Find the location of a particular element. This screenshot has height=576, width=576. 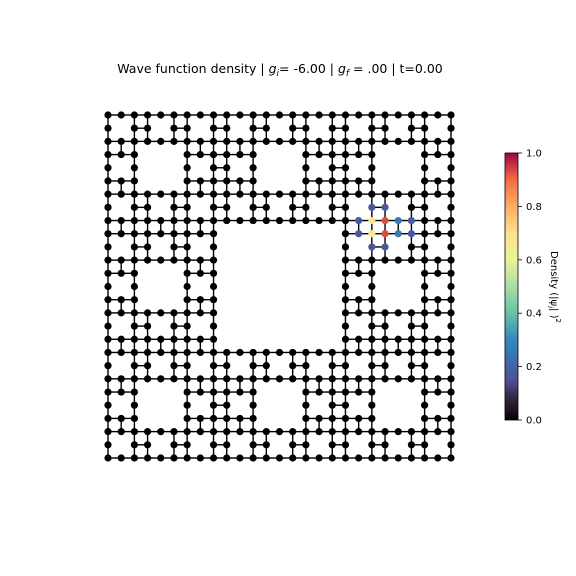

colorbar-tick-label: 0.4 is located at coordinates (534, 314).